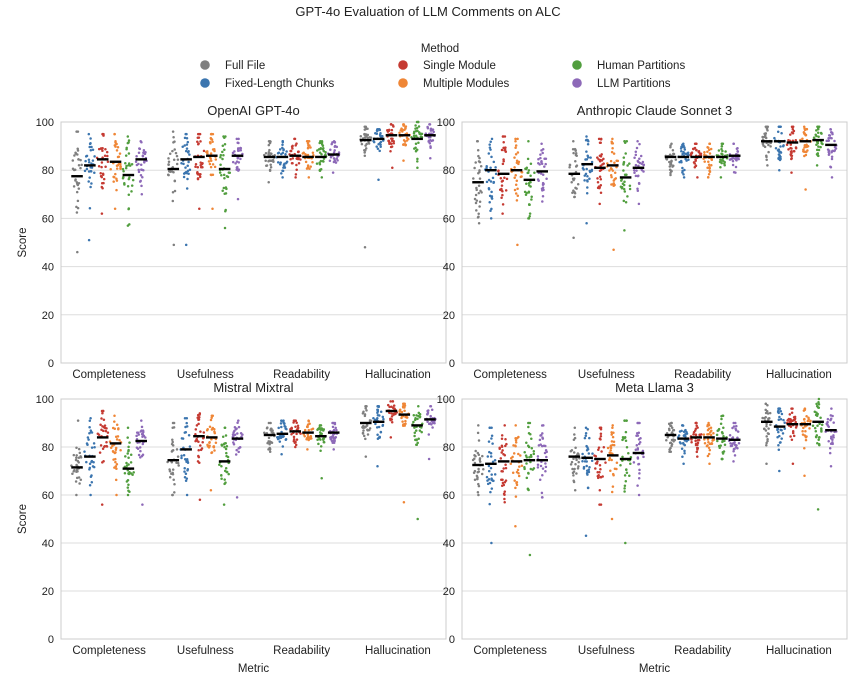 This screenshot has height=682, width=857. I want to click on swarm-human-partitions-completeness, so click(529, 180).